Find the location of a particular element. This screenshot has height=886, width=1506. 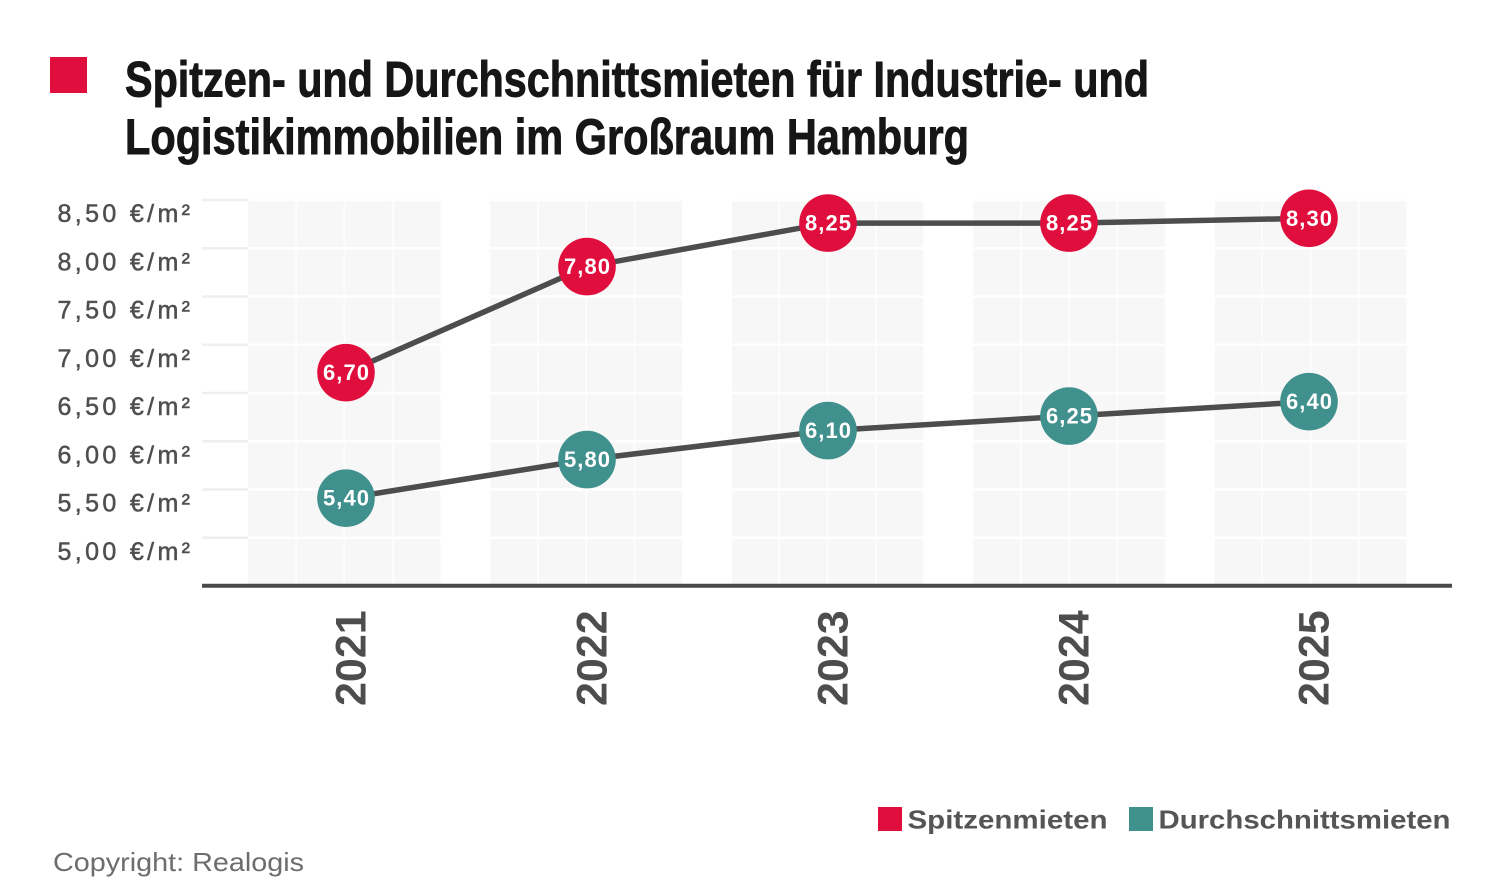

svg-text: 2023 is located at coordinates (834, 658).